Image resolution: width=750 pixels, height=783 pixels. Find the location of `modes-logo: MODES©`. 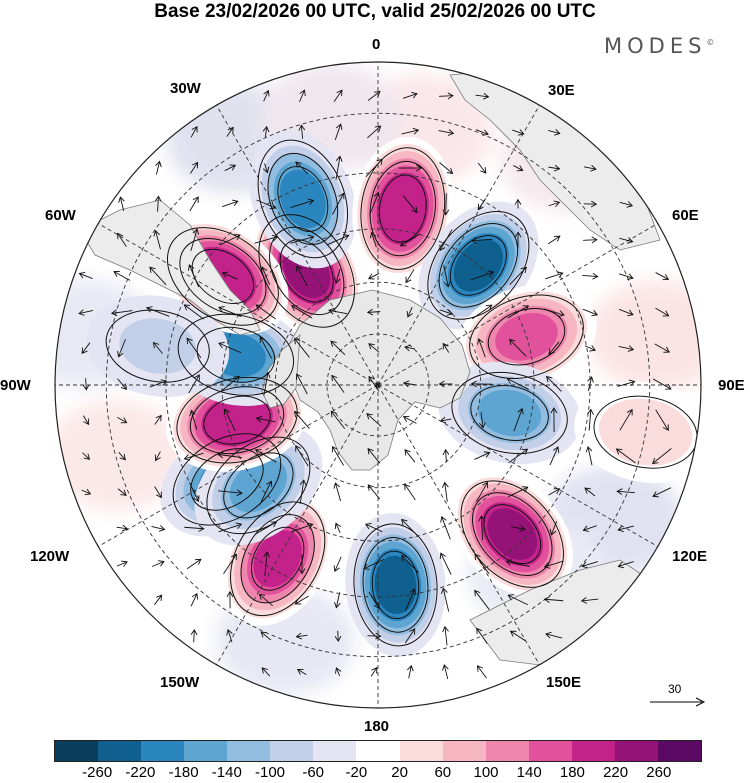

modes-logo: MODES© is located at coordinates (659, 46).